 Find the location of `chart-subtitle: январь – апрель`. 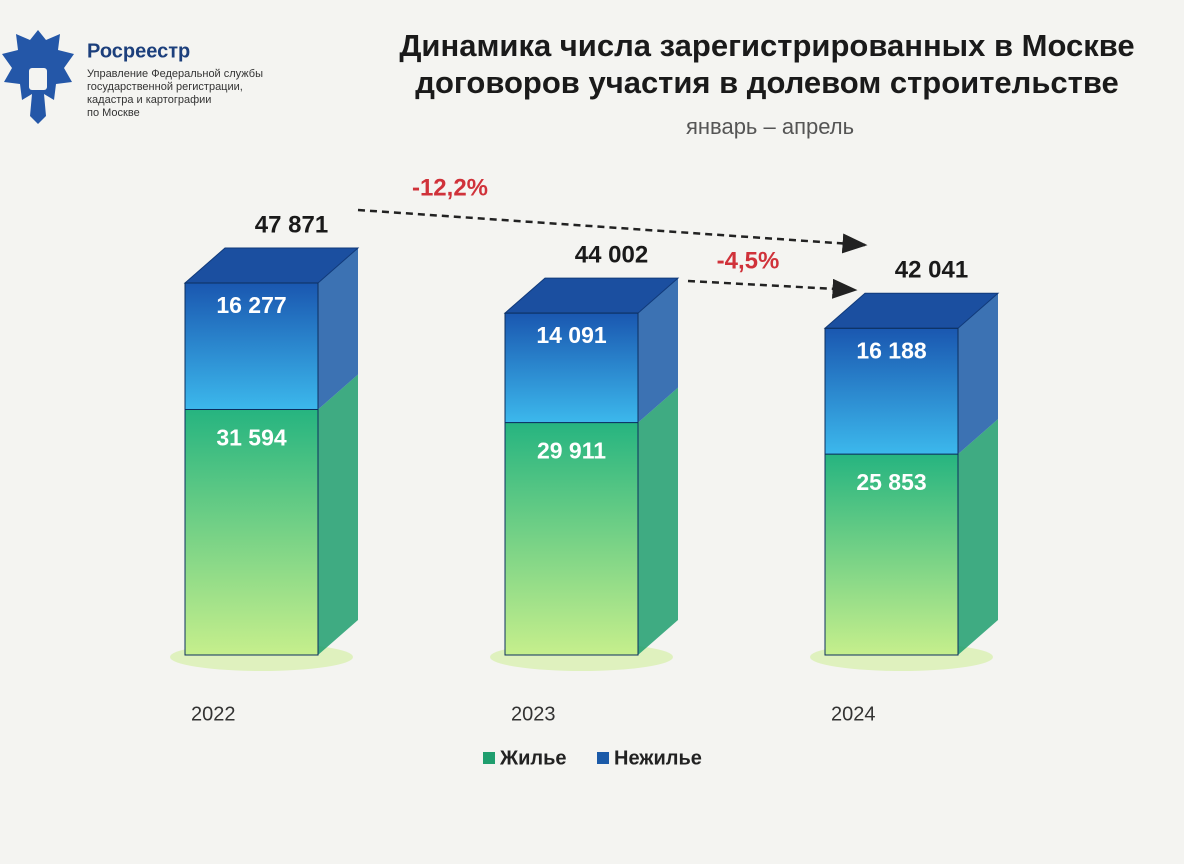

chart-subtitle: январь – апрель is located at coordinates (770, 126).